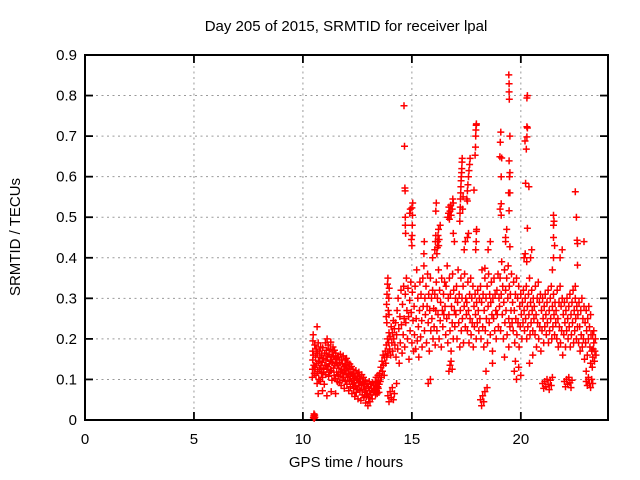 The width and height of the screenshot is (640, 480). I want to click on x-tick-label: 20, so click(520, 439).